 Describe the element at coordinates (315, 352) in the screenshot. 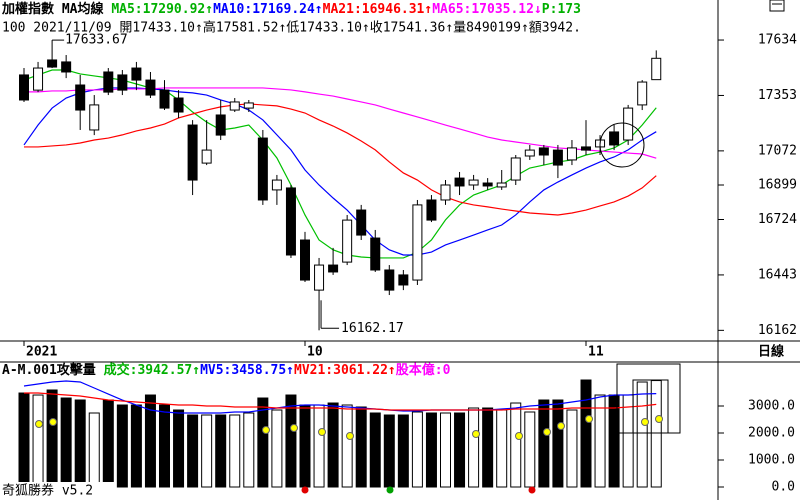

I see `x-tick-label: 10` at that location.